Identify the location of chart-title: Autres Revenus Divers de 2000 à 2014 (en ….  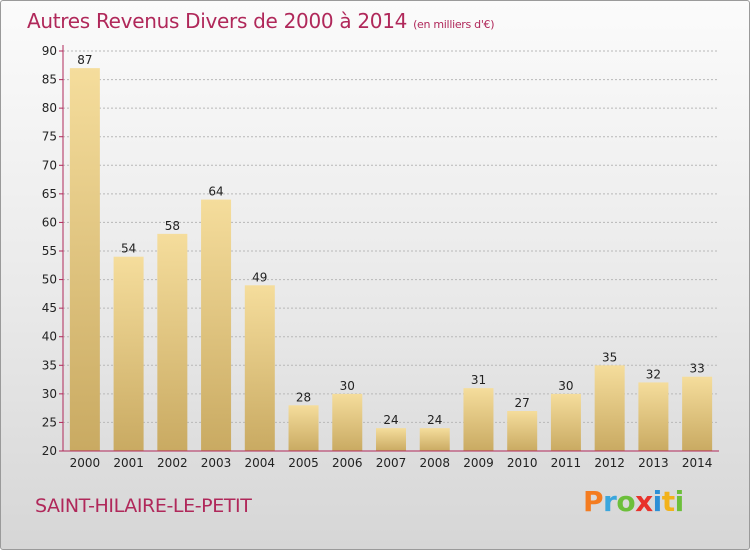
(261, 21).